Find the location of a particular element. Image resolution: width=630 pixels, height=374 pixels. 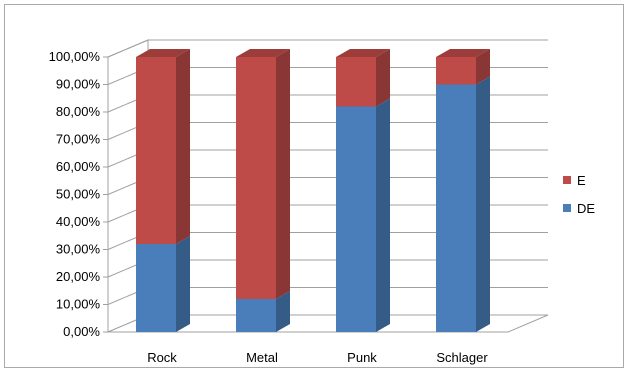

category-label: Punk is located at coordinates (362, 357).